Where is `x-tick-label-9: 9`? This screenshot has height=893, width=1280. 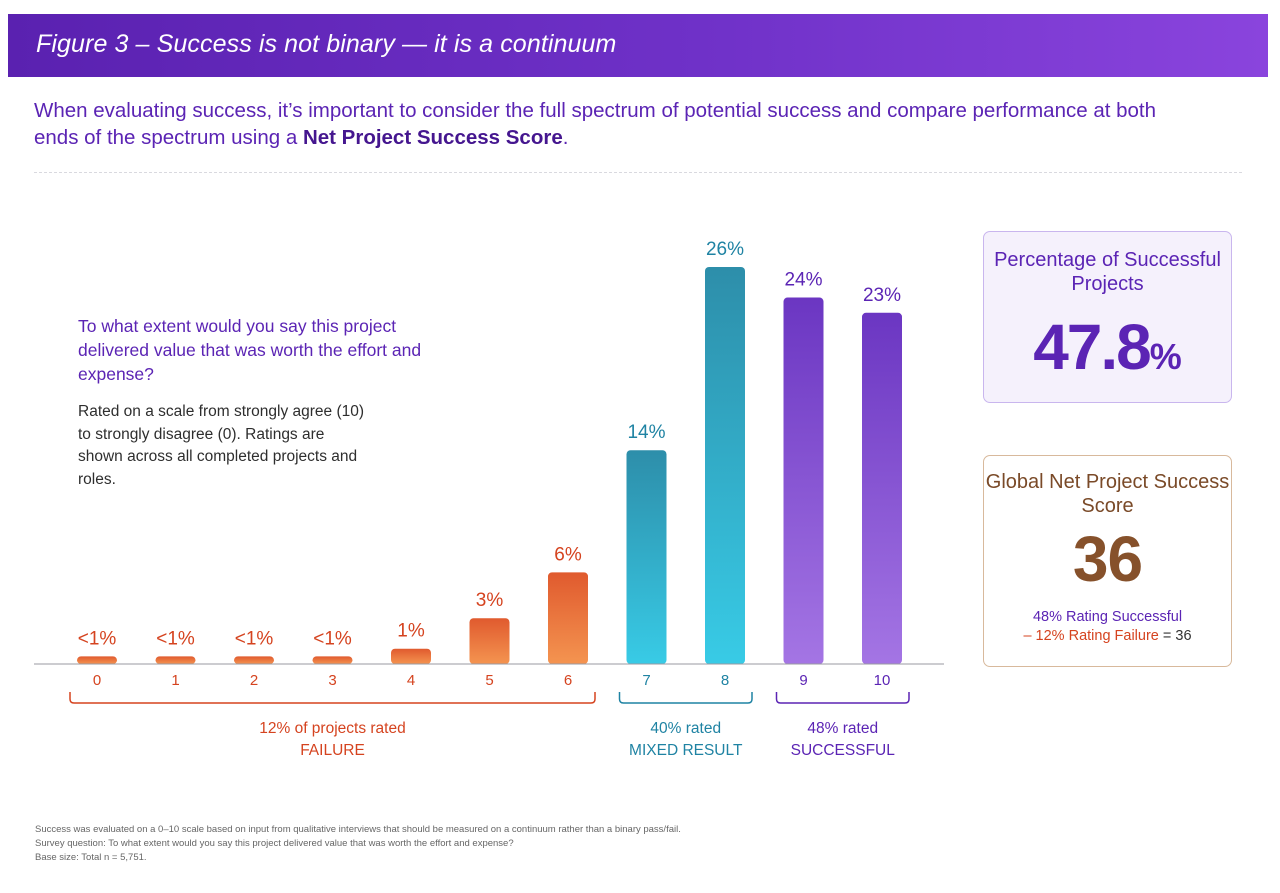
x-tick-label-9: 9 is located at coordinates (803, 680).